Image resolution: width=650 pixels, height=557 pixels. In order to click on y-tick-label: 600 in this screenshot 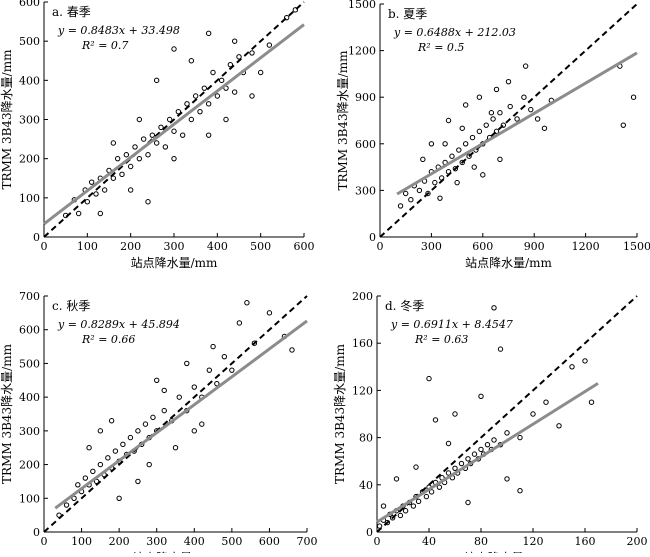, I will do `click(29, 330)`.